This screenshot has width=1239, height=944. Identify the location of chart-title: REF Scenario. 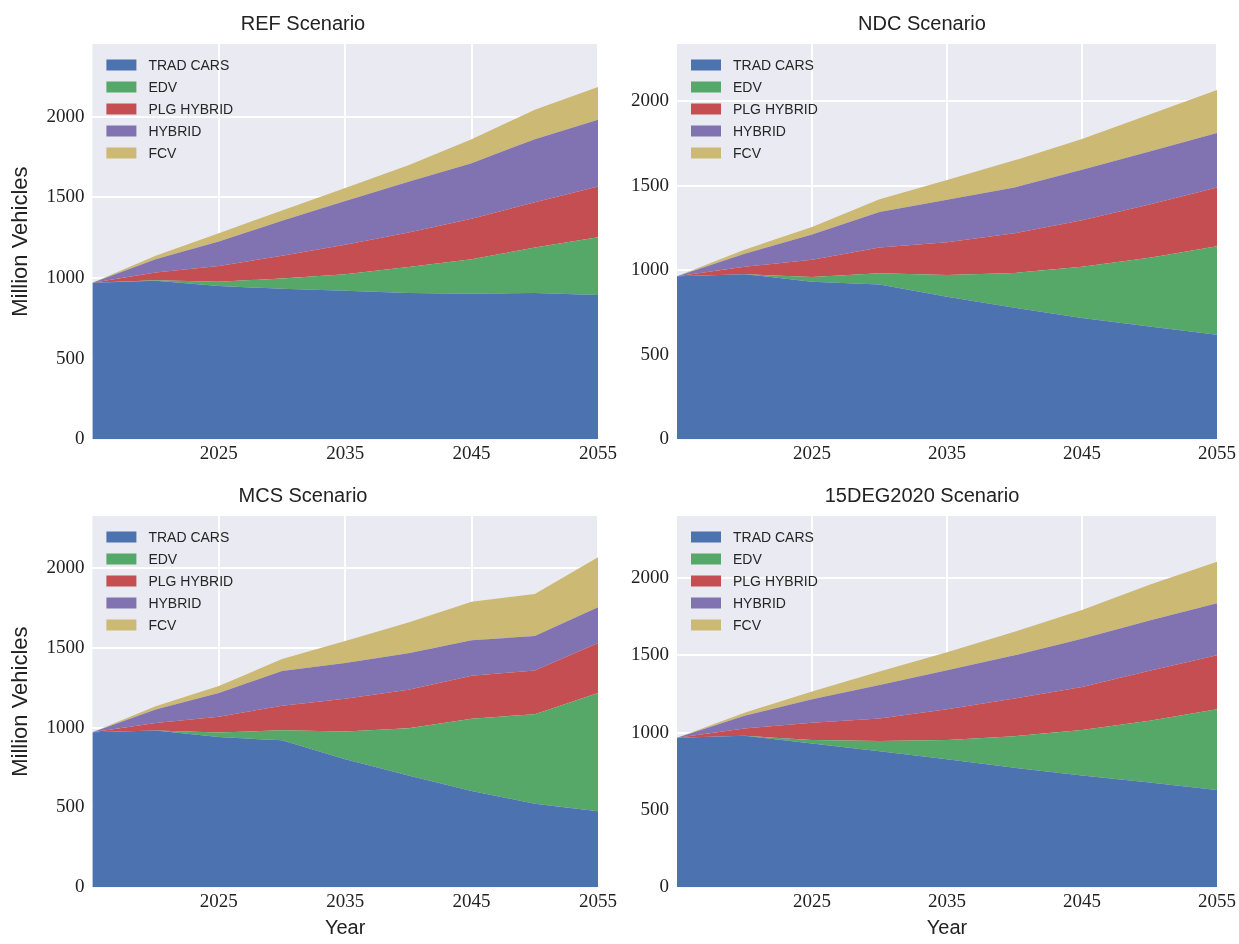
(303, 22).